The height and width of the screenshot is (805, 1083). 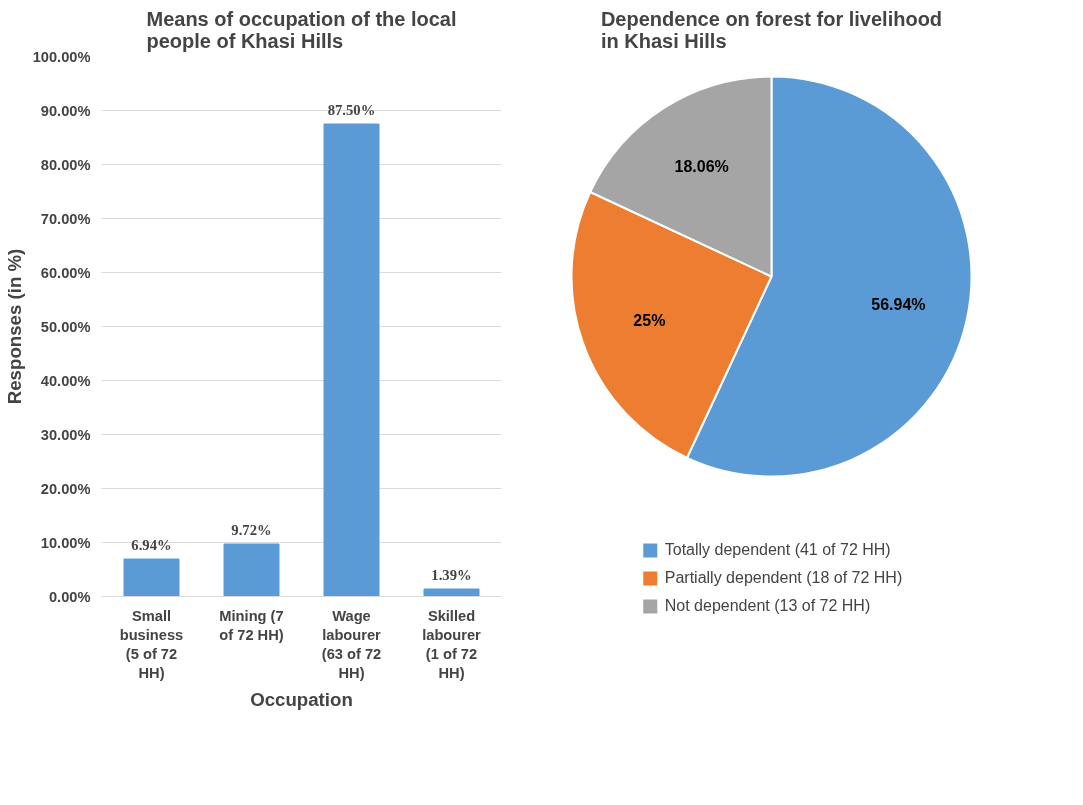 I want to click on x-tick-label: Mining (7 of 72 HH), so click(x=251, y=625).